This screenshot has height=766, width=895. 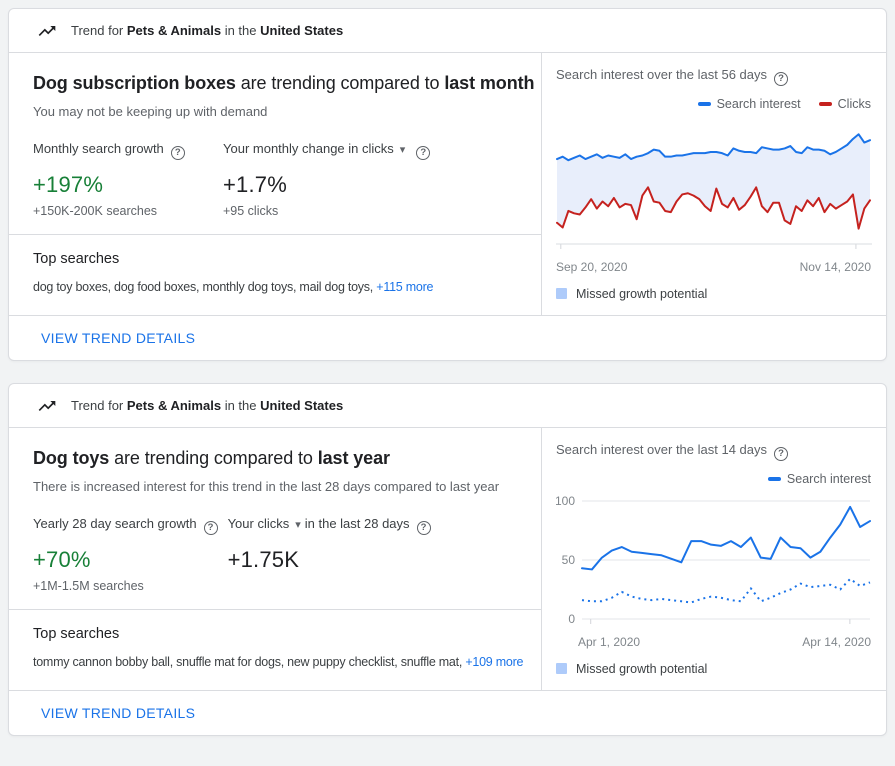 I want to click on legend-item: Clicks, so click(x=844, y=104).